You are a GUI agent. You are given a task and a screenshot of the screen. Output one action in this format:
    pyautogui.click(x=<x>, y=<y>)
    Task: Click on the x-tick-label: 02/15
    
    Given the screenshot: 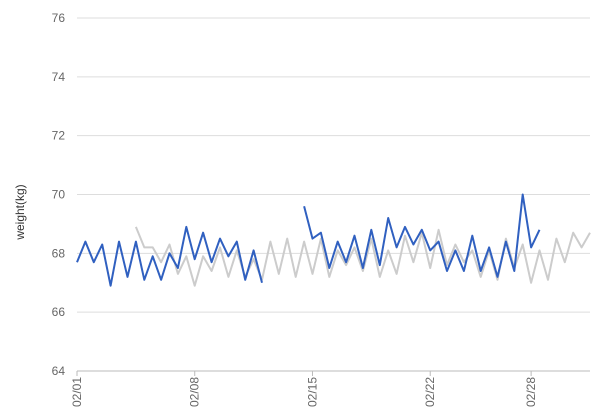 What is the action you would take?
    pyautogui.click(x=312, y=392)
    